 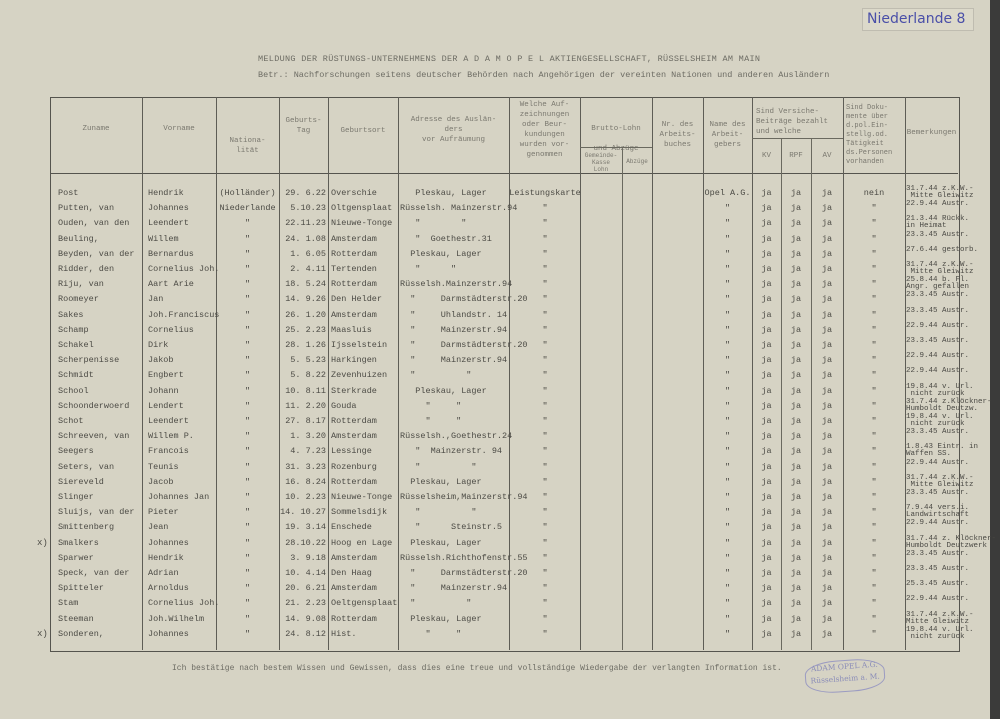 I want to click on vorname-cell: Arnoldus, so click(x=168, y=588).